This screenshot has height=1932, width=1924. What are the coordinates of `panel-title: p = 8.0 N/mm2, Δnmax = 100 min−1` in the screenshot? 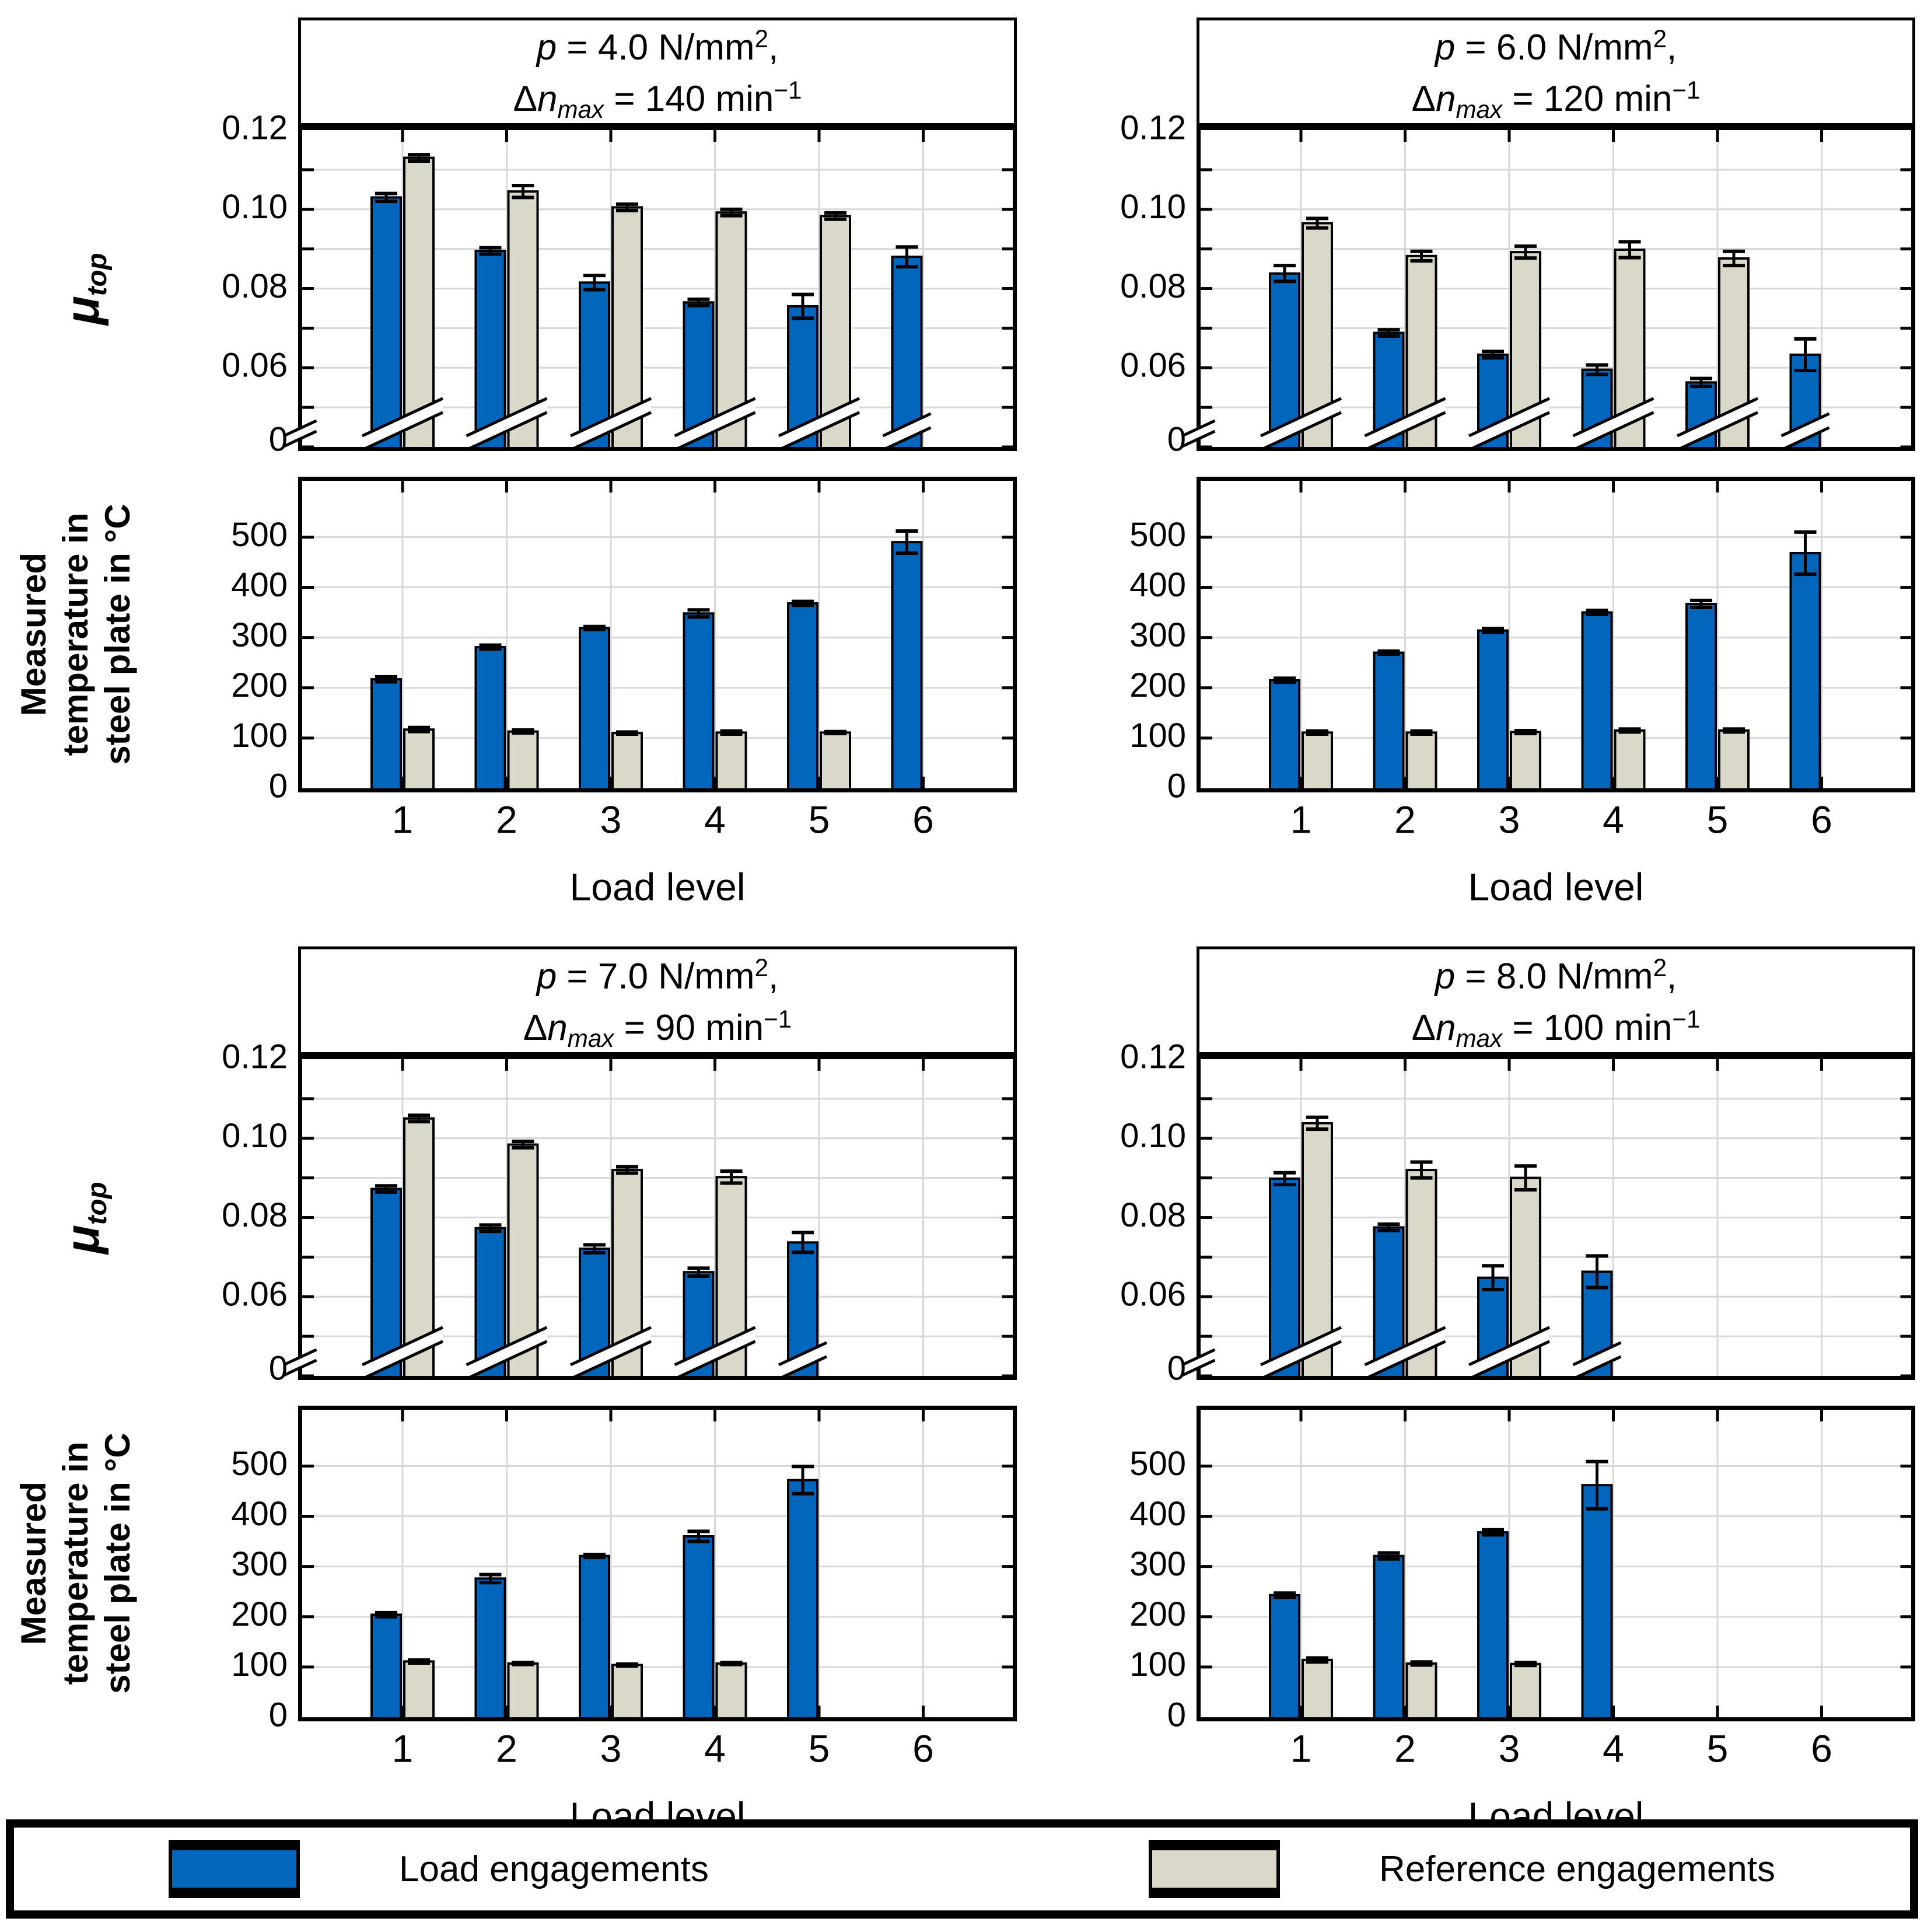 It's located at (1556, 1000).